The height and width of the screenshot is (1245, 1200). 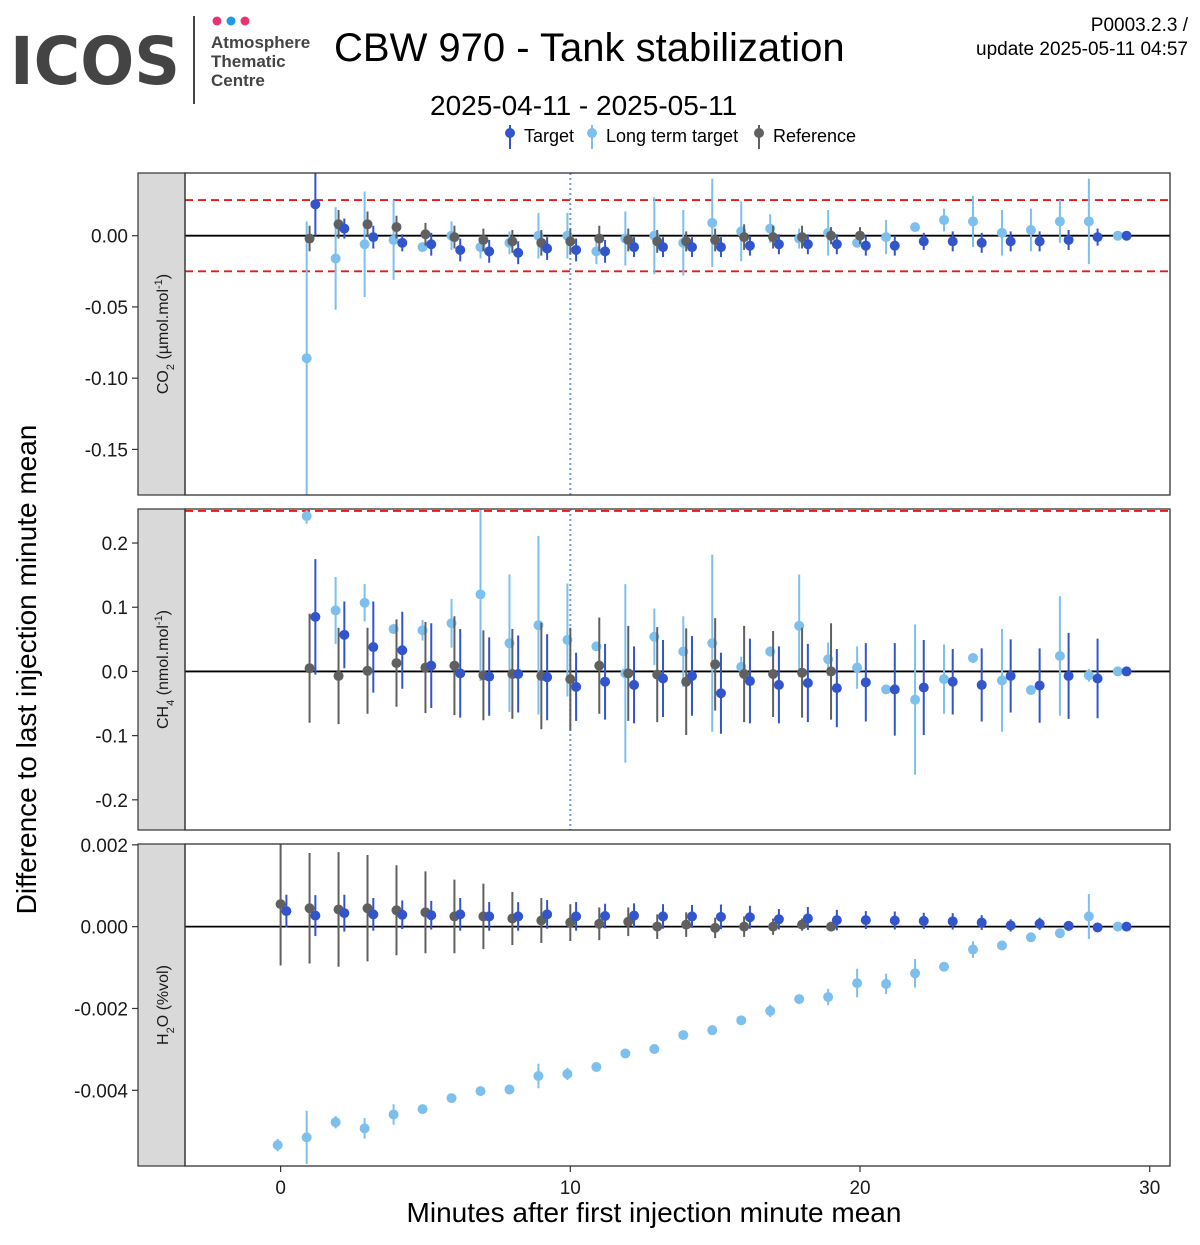 What do you see at coordinates (570, 1188) in the screenshot?
I see `x-tick-label: 10` at bounding box center [570, 1188].